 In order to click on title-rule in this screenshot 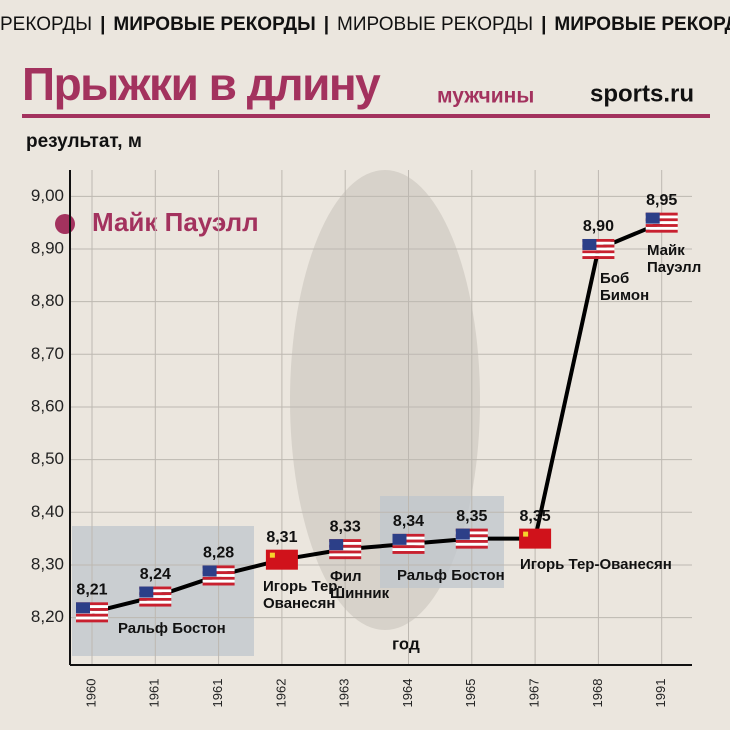, I will do `click(366, 116)`.